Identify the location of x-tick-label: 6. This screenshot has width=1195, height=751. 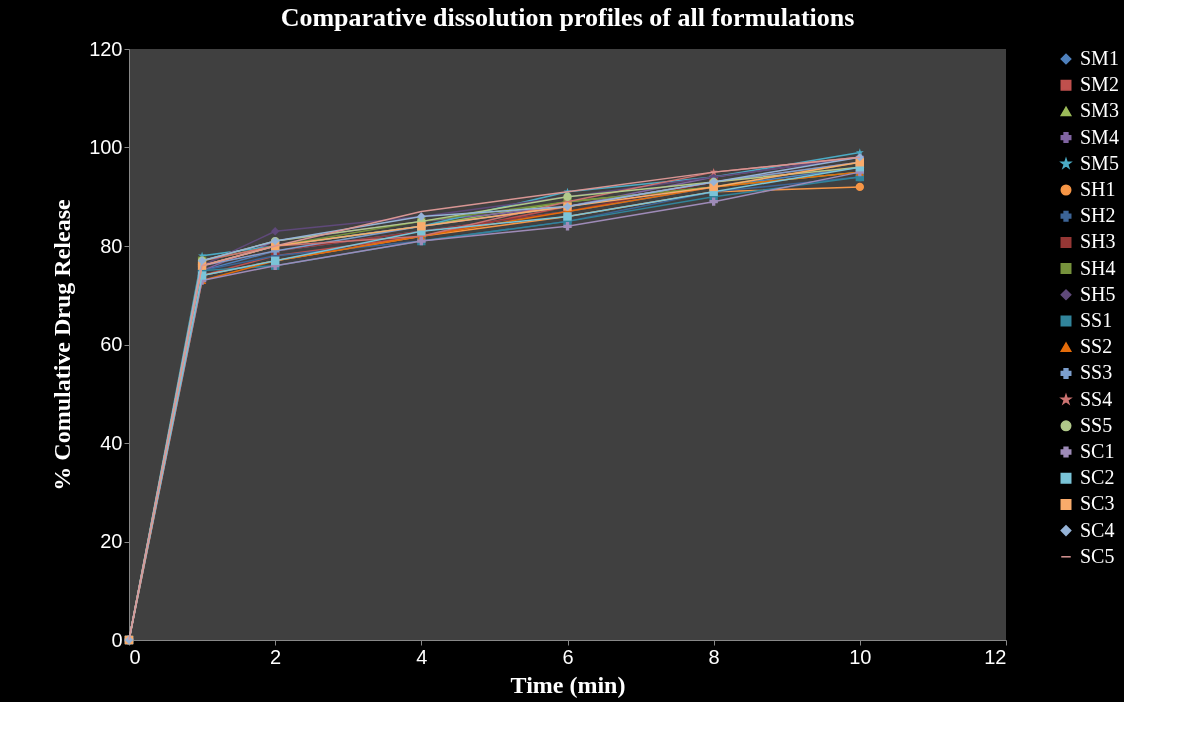
(568, 656).